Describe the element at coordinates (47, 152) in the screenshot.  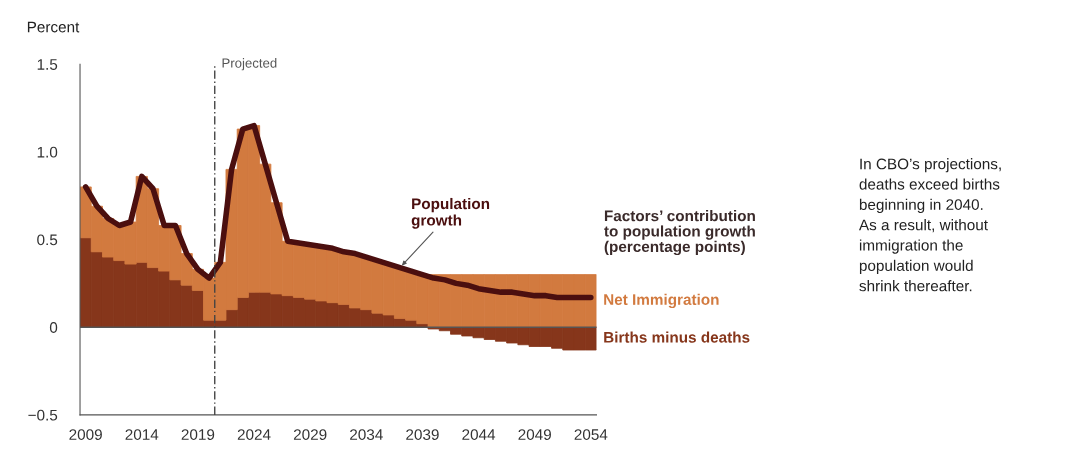
I see `y-tick-label: 1.0` at that location.